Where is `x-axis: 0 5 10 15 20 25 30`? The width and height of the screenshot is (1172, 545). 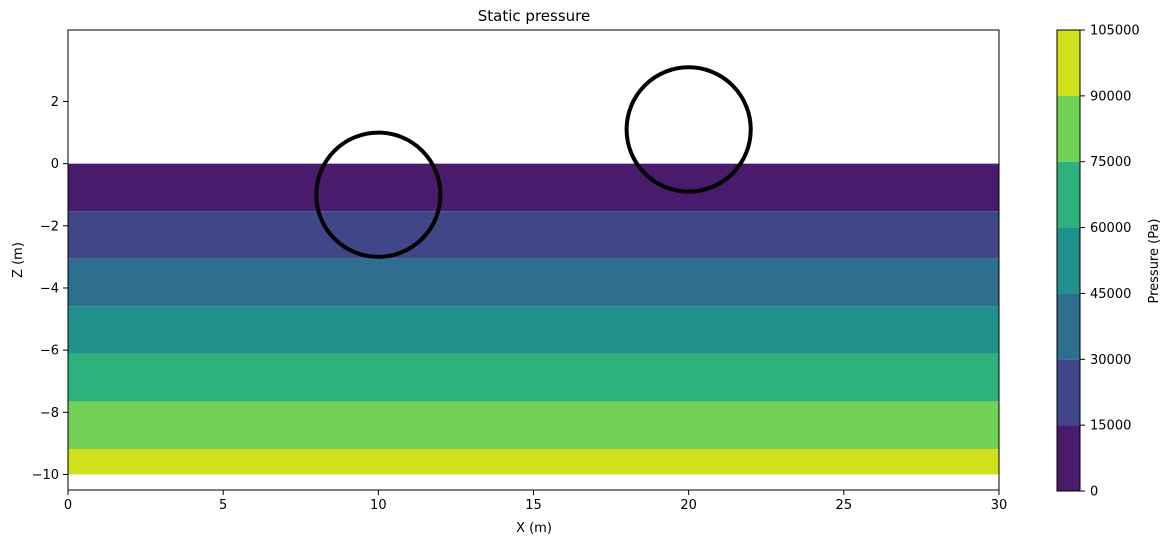 x-axis: 0 5 10 15 20 25 30 is located at coordinates (535, 501).